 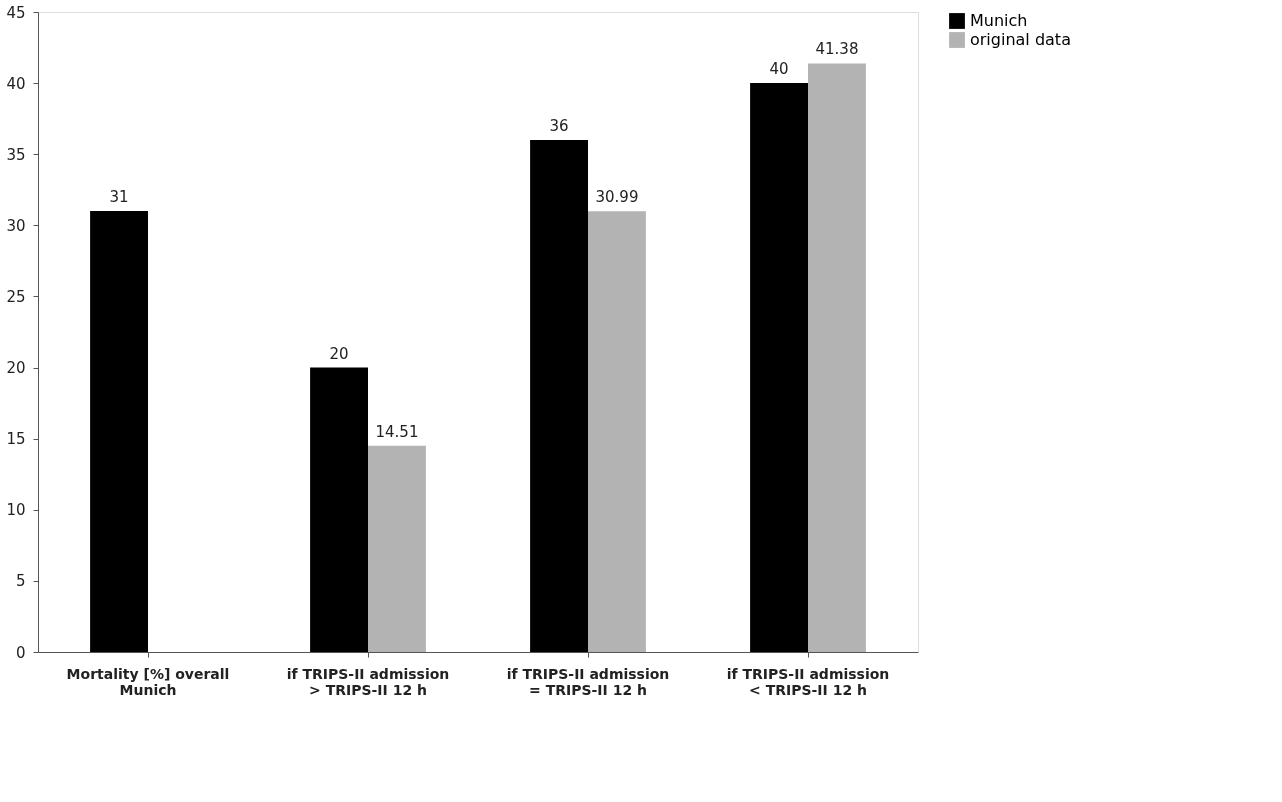 I want to click on x-tick-label: if TRIPS-II admission = TRIPS-II 12 h, so click(x=588, y=681).